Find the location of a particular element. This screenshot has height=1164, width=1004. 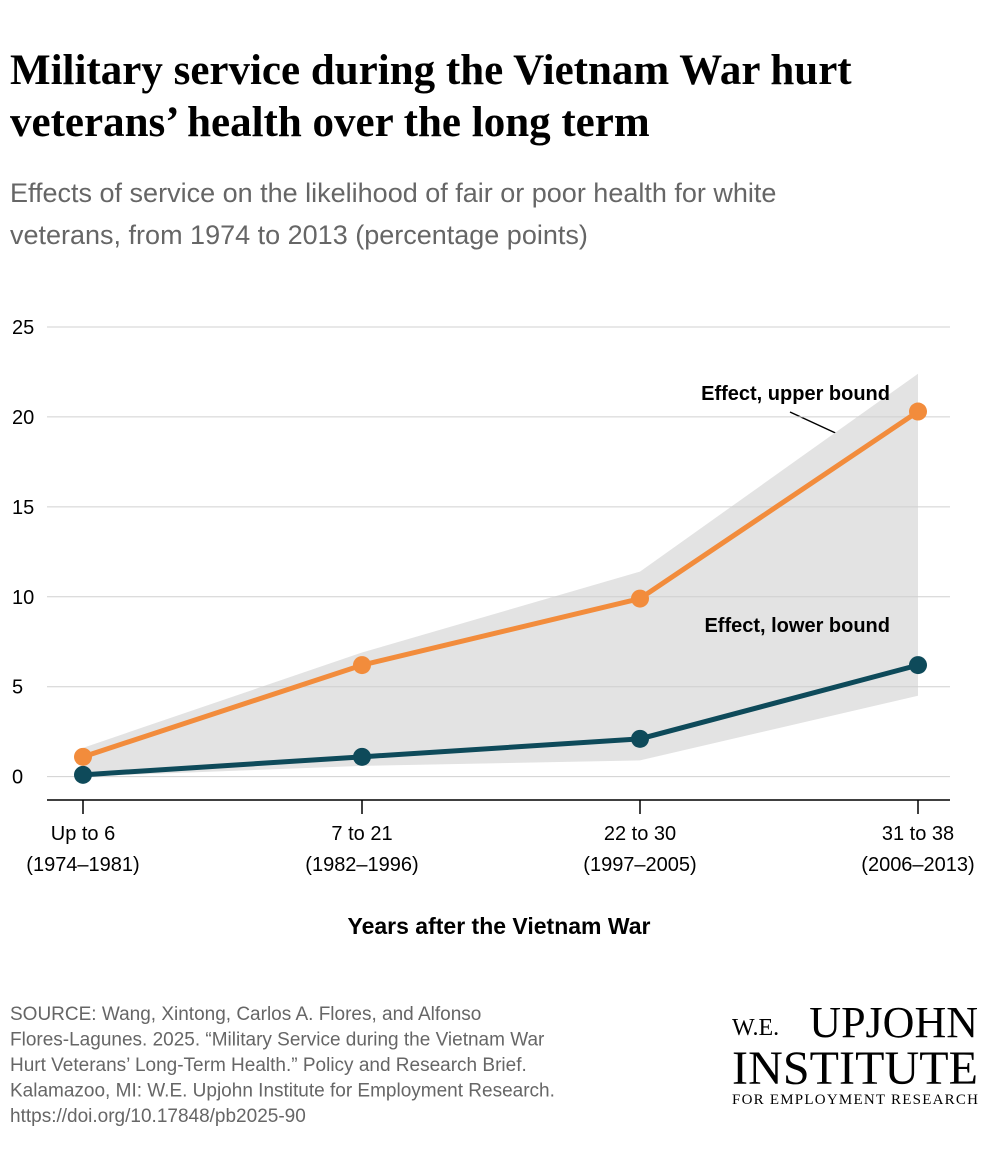

x-tick-sublabel: (1974–1981) is located at coordinates (82, 865).